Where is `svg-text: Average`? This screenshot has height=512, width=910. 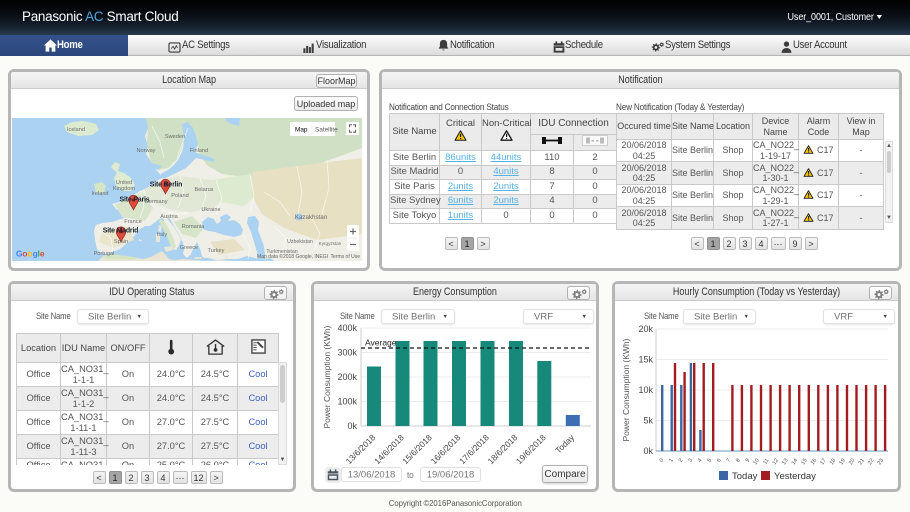 svg-text: Average is located at coordinates (381, 343).